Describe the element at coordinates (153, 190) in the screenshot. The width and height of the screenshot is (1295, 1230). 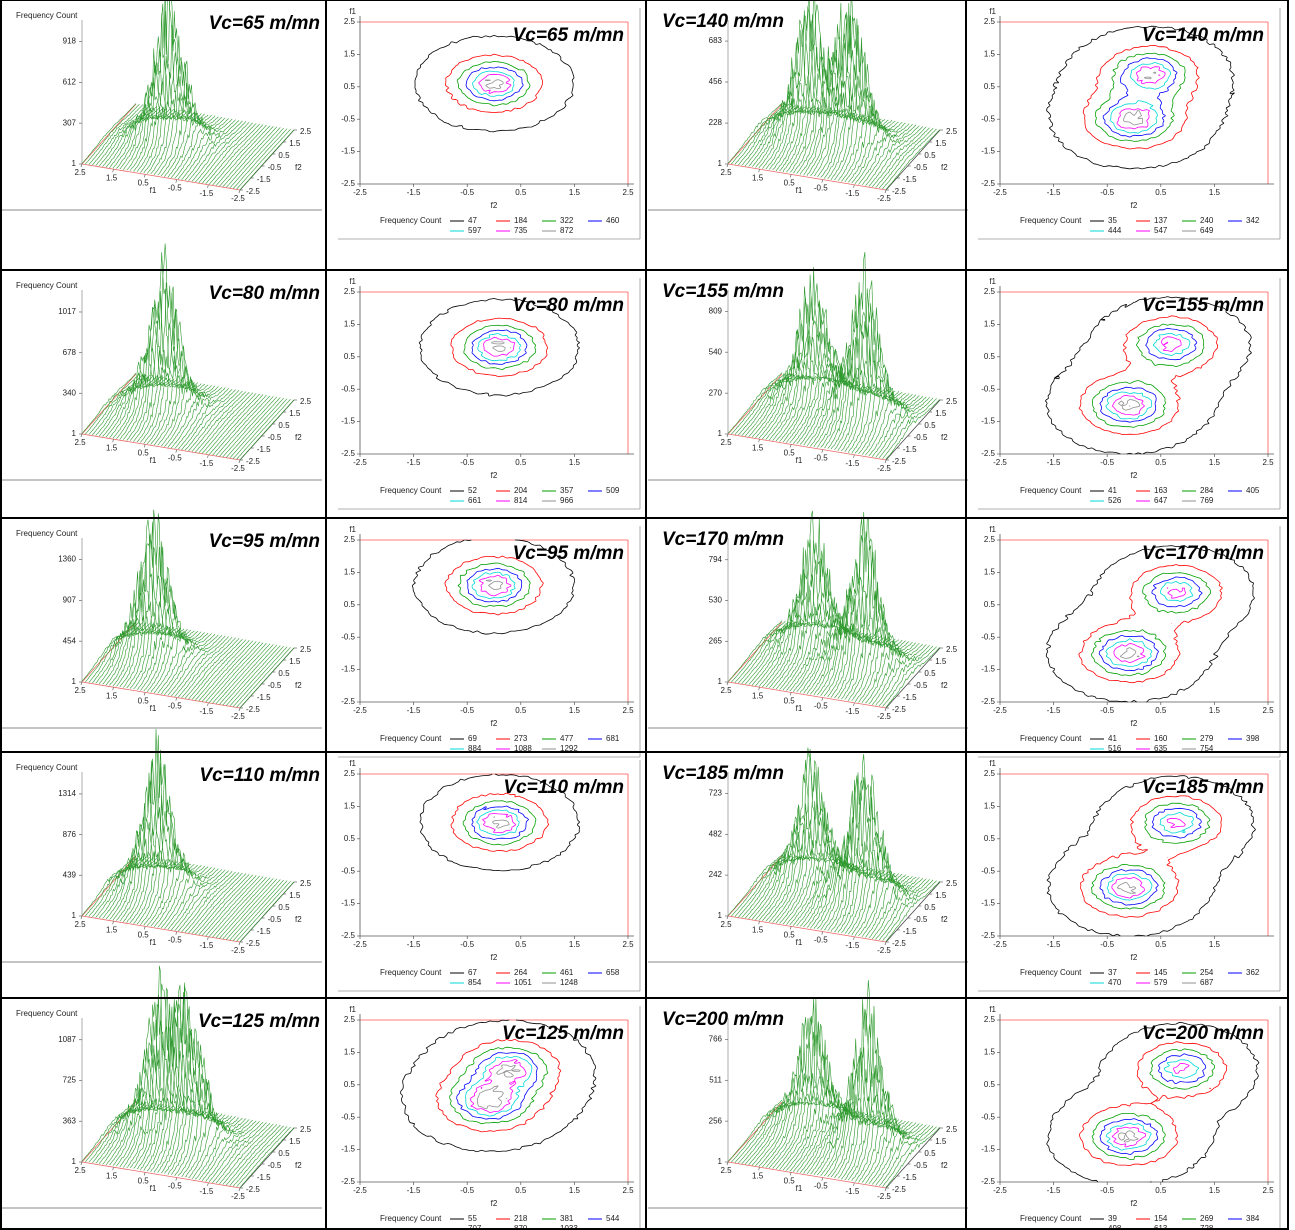
I see `x-axis-label: f1` at that location.